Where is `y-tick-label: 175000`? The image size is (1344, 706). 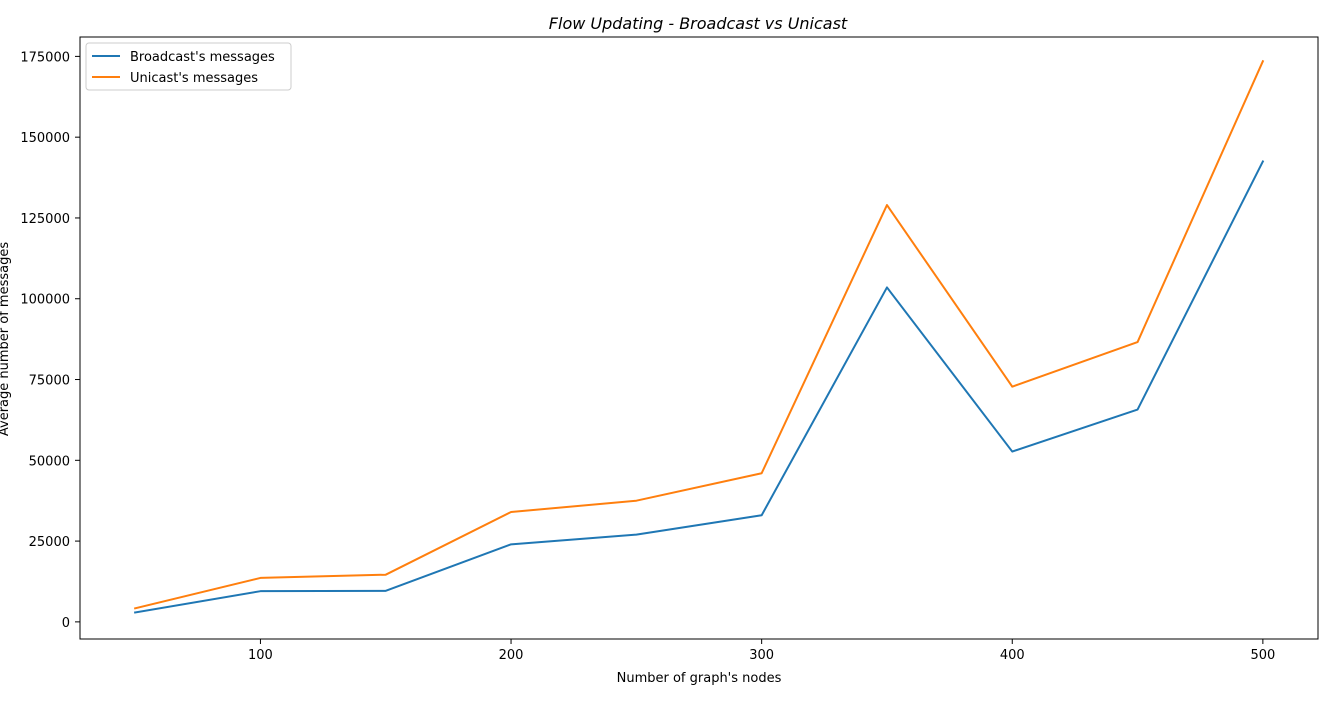
y-tick-label: 175000 is located at coordinates (45, 57).